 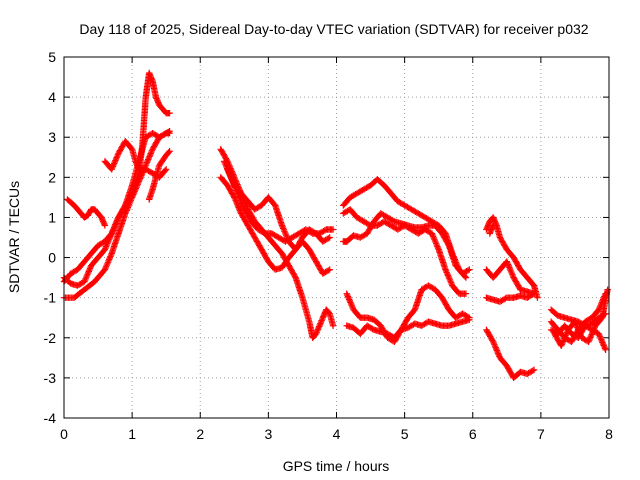 What do you see at coordinates (132, 434) in the screenshot?
I see `x-tick-label: 1` at bounding box center [132, 434].